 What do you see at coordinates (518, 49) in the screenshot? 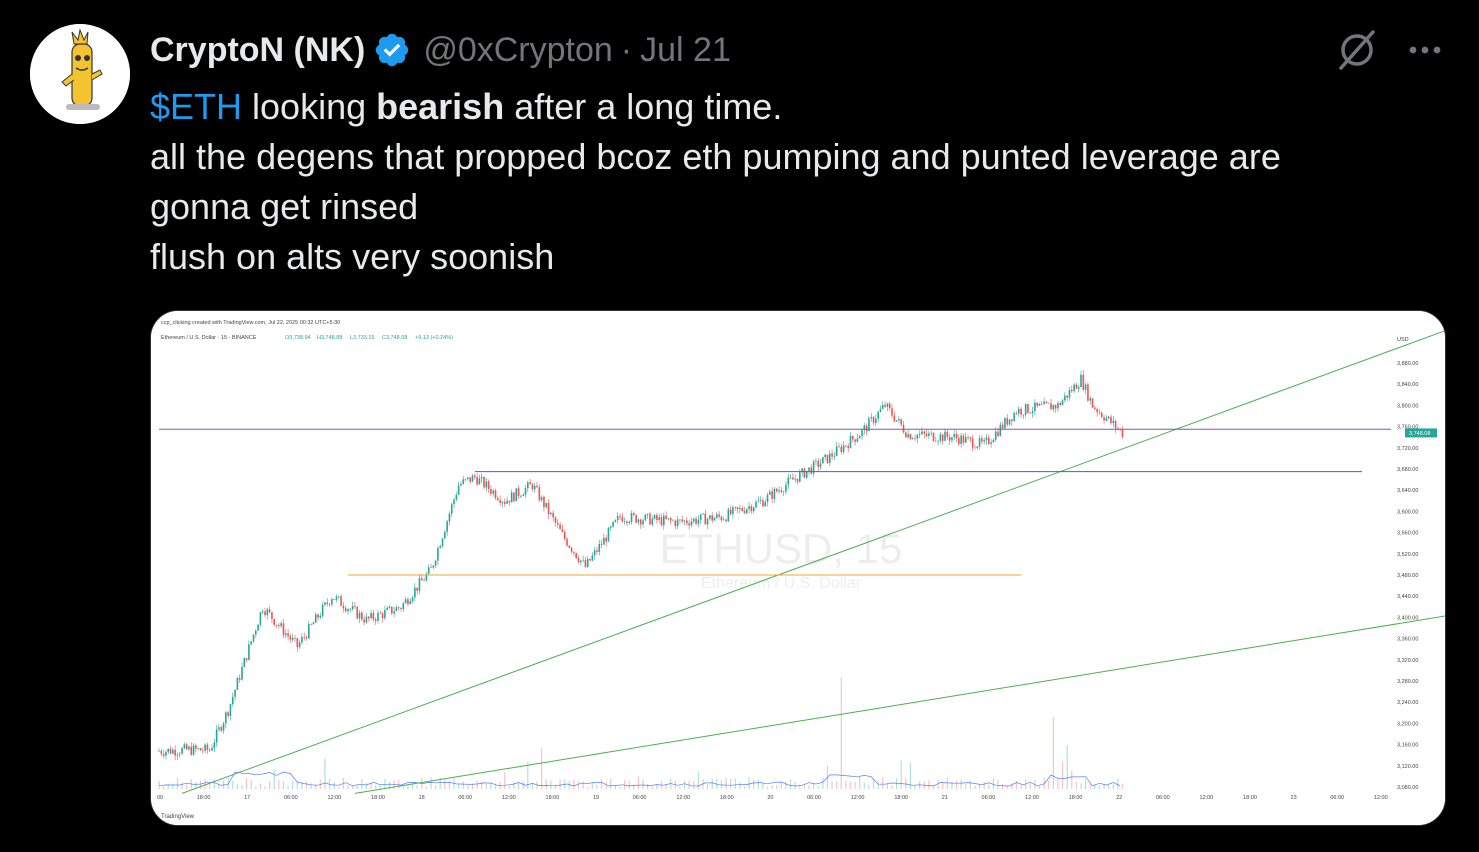
I see `author-handle: @0xCrypton` at bounding box center [518, 49].